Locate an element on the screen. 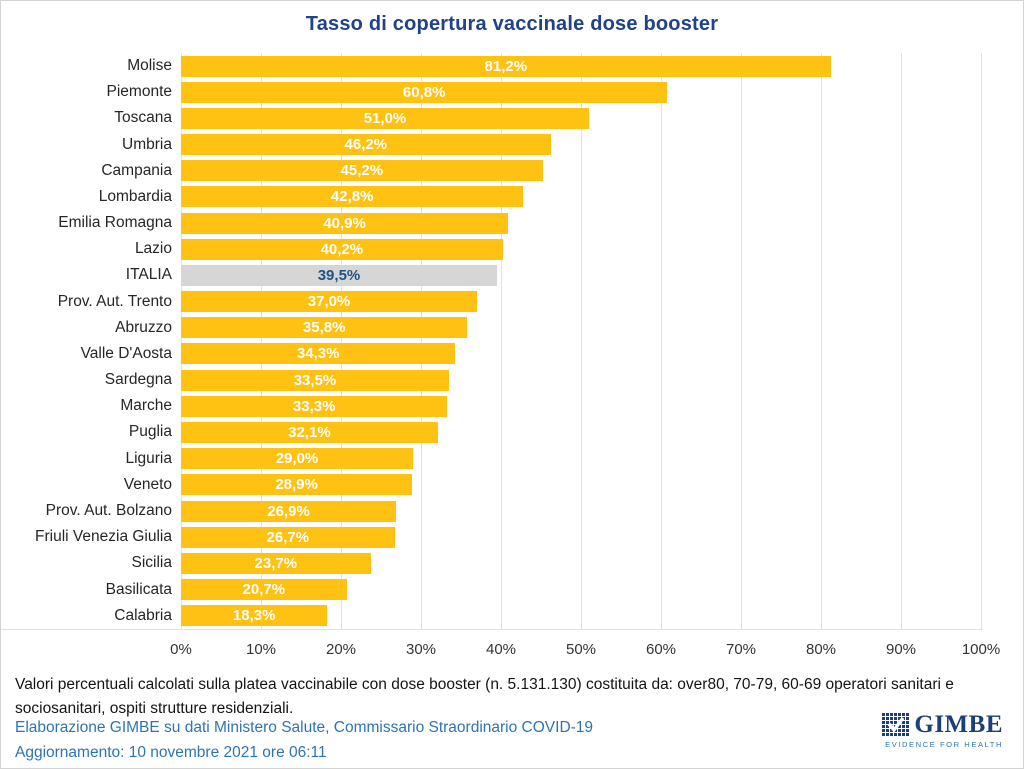 Image resolution: width=1024 pixels, height=769 pixels. bar: 46,2% is located at coordinates (366, 145).